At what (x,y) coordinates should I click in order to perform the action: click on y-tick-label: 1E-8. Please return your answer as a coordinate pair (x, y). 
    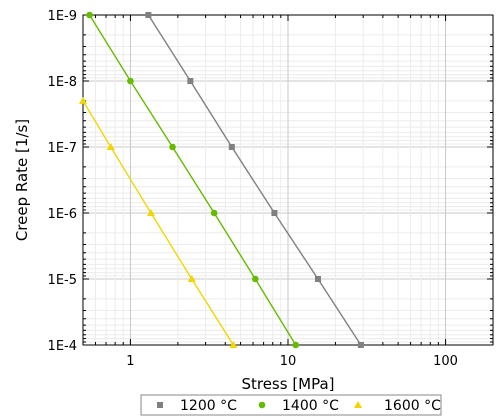
    Looking at the image, I should click on (62, 82).